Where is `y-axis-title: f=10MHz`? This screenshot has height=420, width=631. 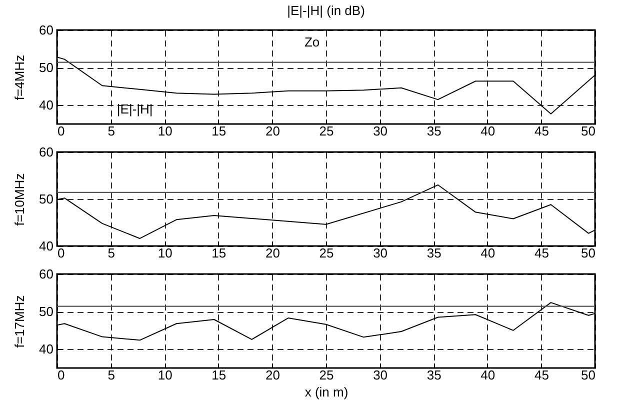
y-axis-title: f=10MHz is located at coordinates (20, 199).